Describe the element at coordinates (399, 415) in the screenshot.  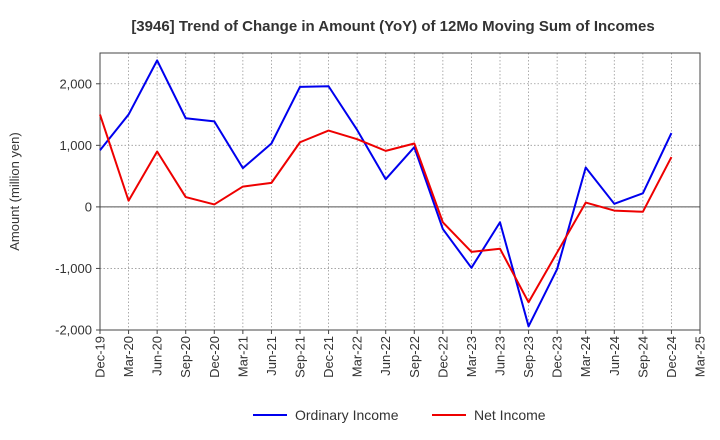
I see `legend: Ordinary Income Net Income` at that location.